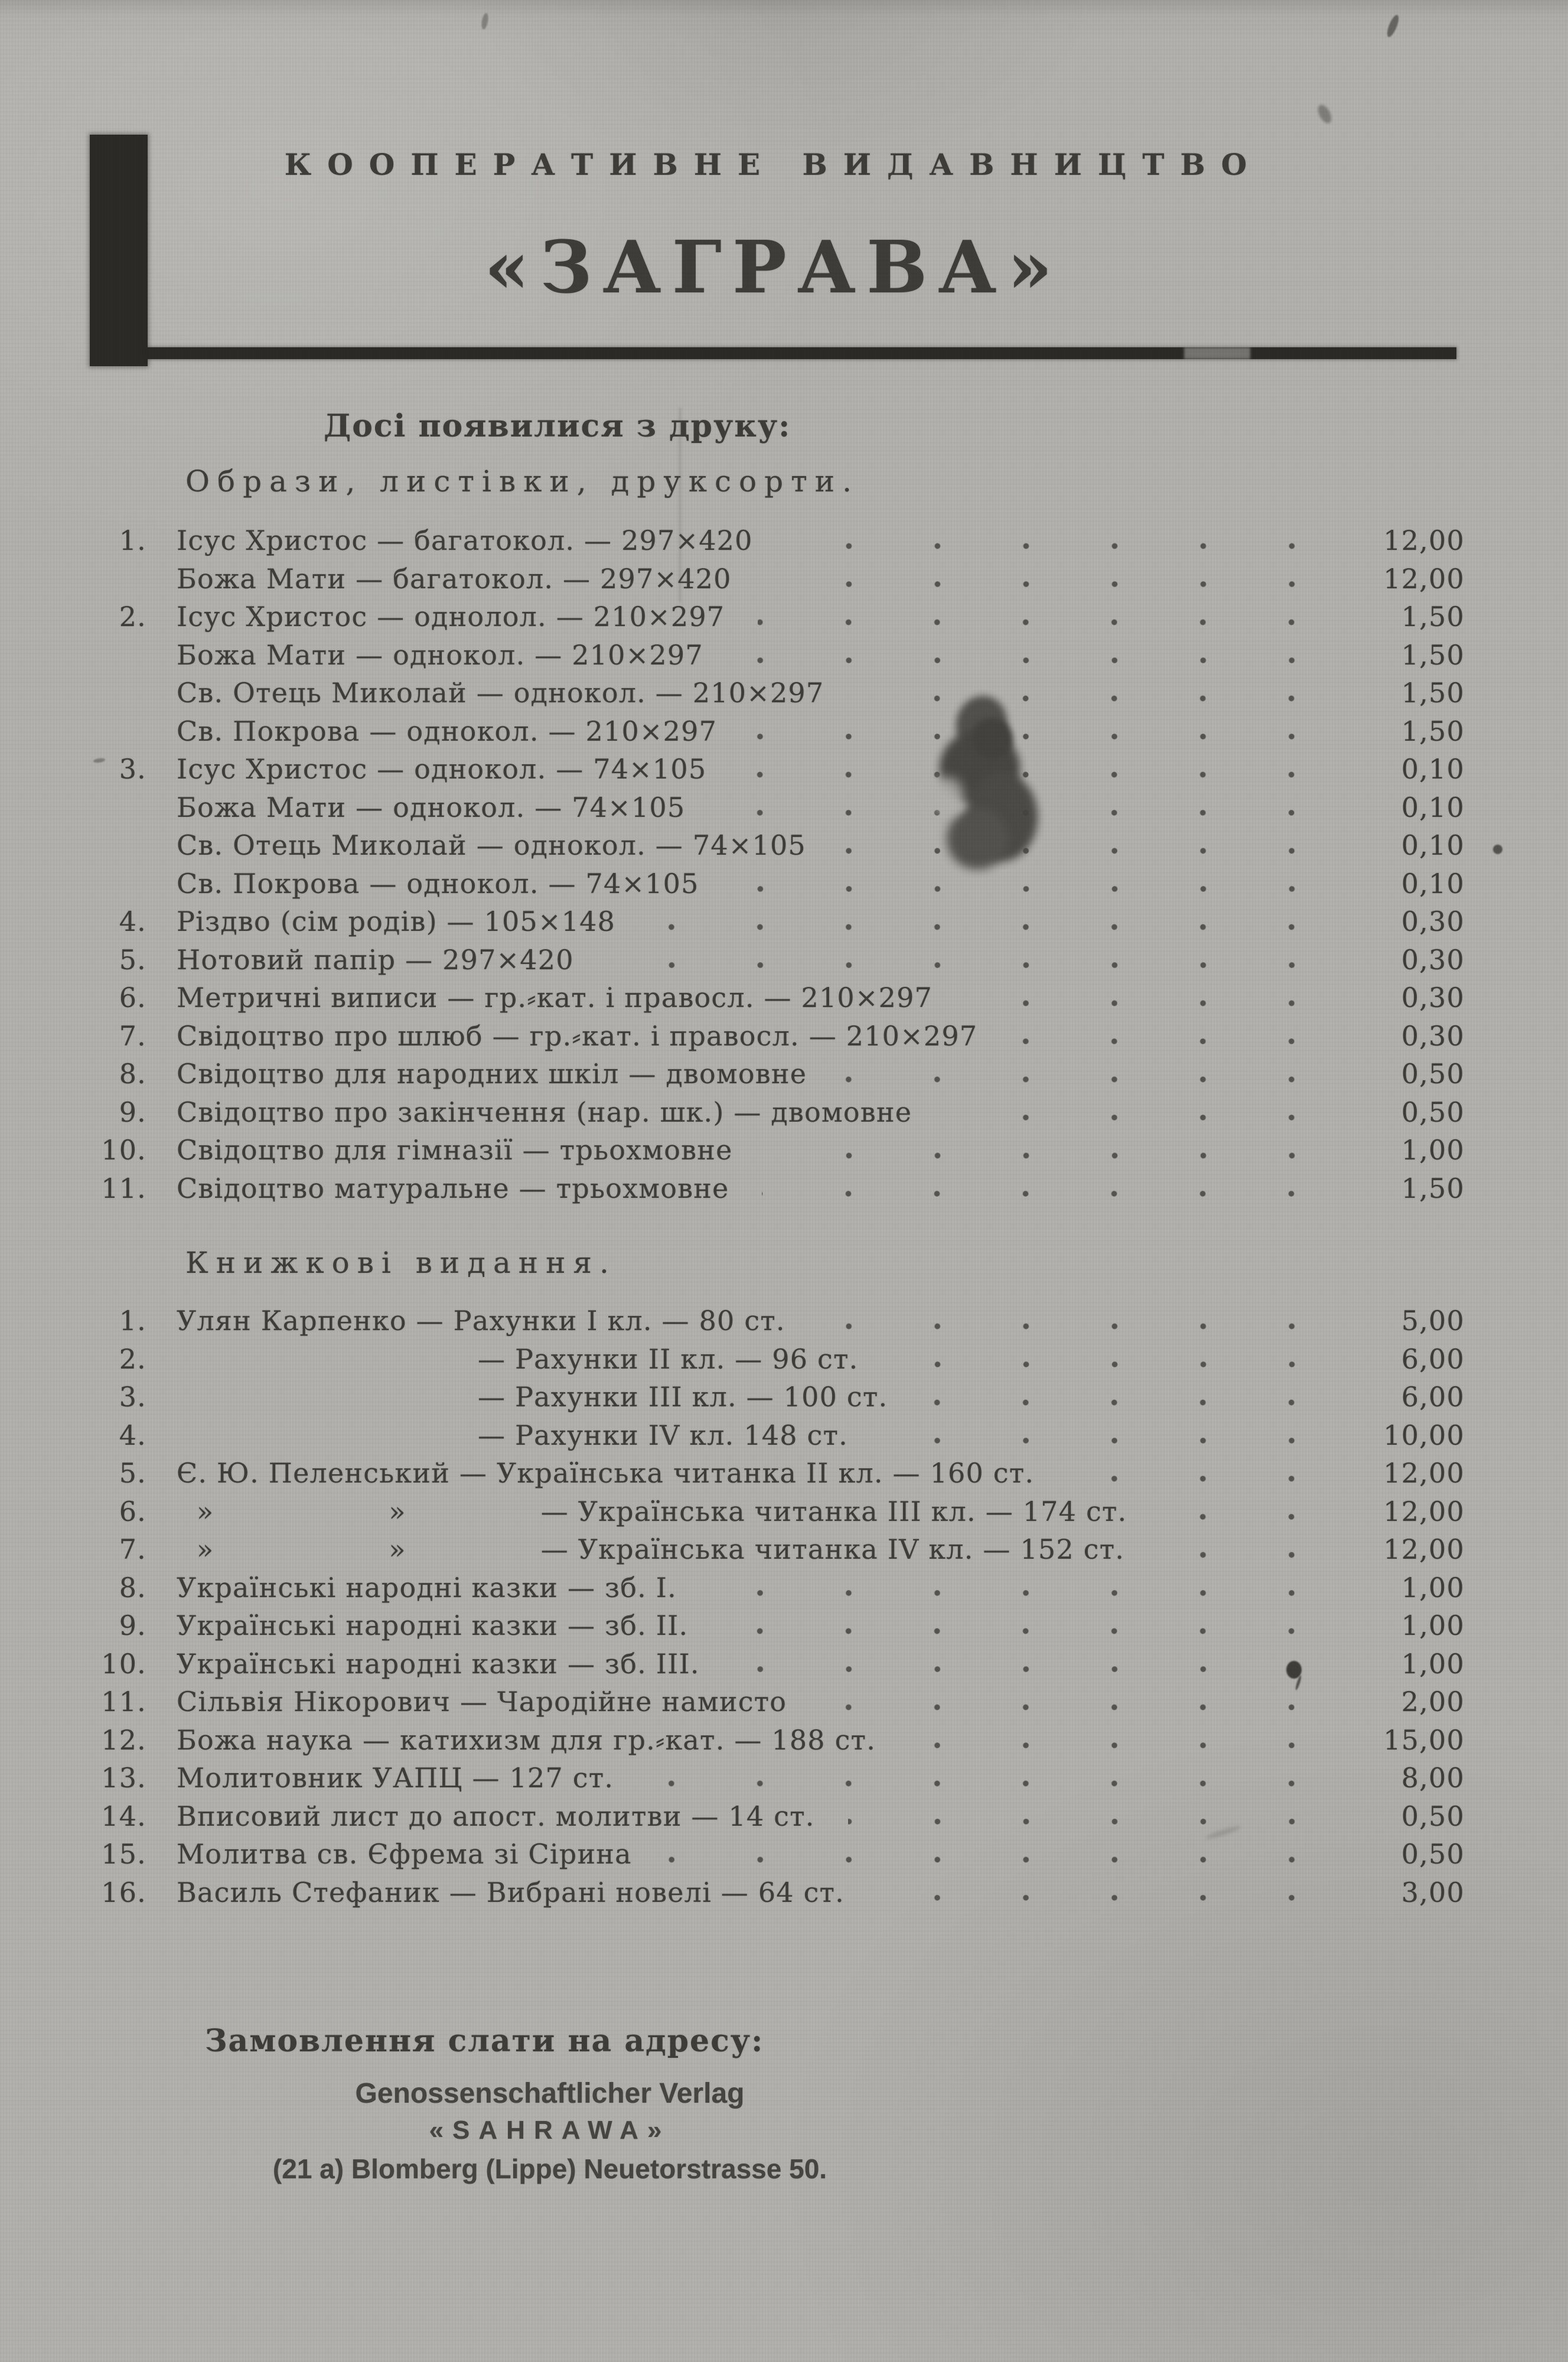  I want to click on row-number: 8., so click(132, 1074).